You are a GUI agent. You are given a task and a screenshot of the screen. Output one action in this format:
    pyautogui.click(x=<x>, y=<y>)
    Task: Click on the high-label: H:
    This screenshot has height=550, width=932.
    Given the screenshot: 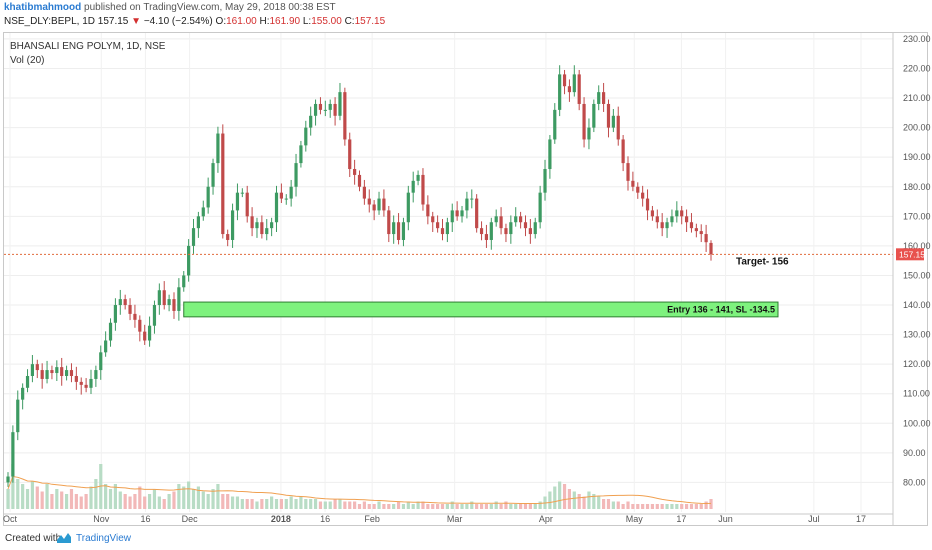 What is the action you would take?
    pyautogui.click(x=264, y=21)
    